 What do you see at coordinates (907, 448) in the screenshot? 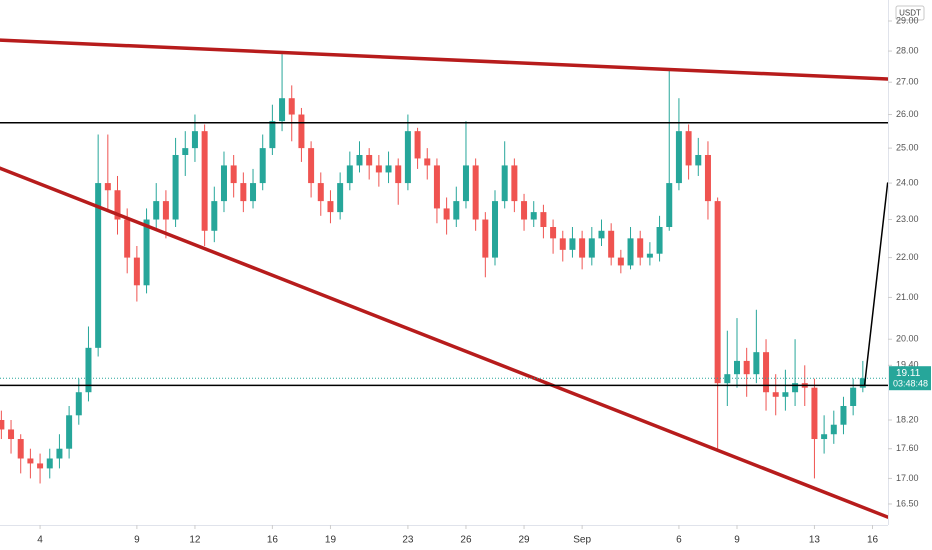
I see `y-tick-label: 17.60` at bounding box center [907, 448].